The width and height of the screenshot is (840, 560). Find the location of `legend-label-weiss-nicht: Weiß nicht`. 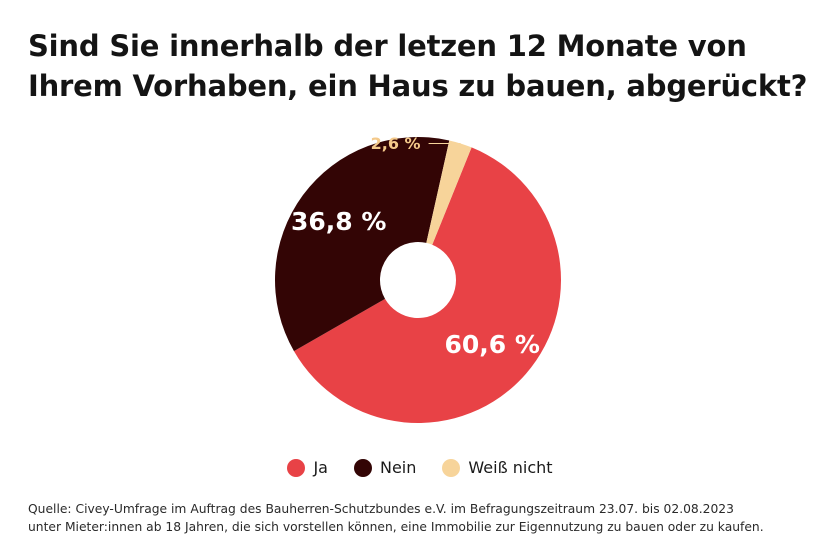

legend-label-weiss-nicht: Weiß nicht is located at coordinates (510, 467).